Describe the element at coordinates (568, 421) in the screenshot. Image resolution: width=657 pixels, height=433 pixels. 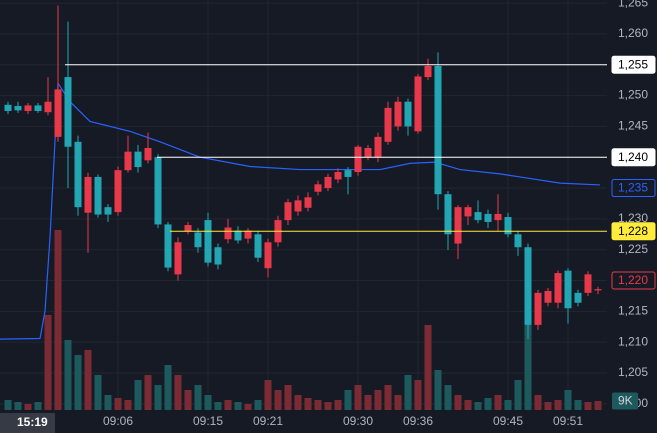
I see `x-tick-label: 09:51` at that location.